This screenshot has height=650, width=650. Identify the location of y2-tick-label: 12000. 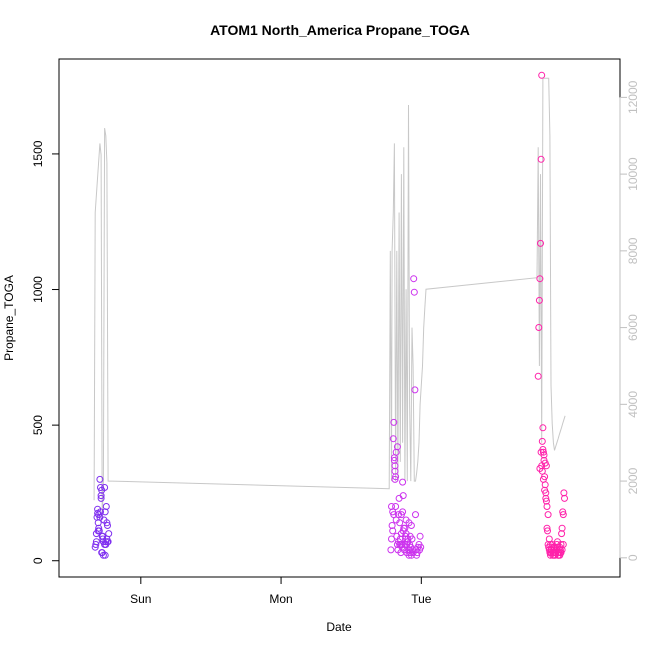
(633, 97).